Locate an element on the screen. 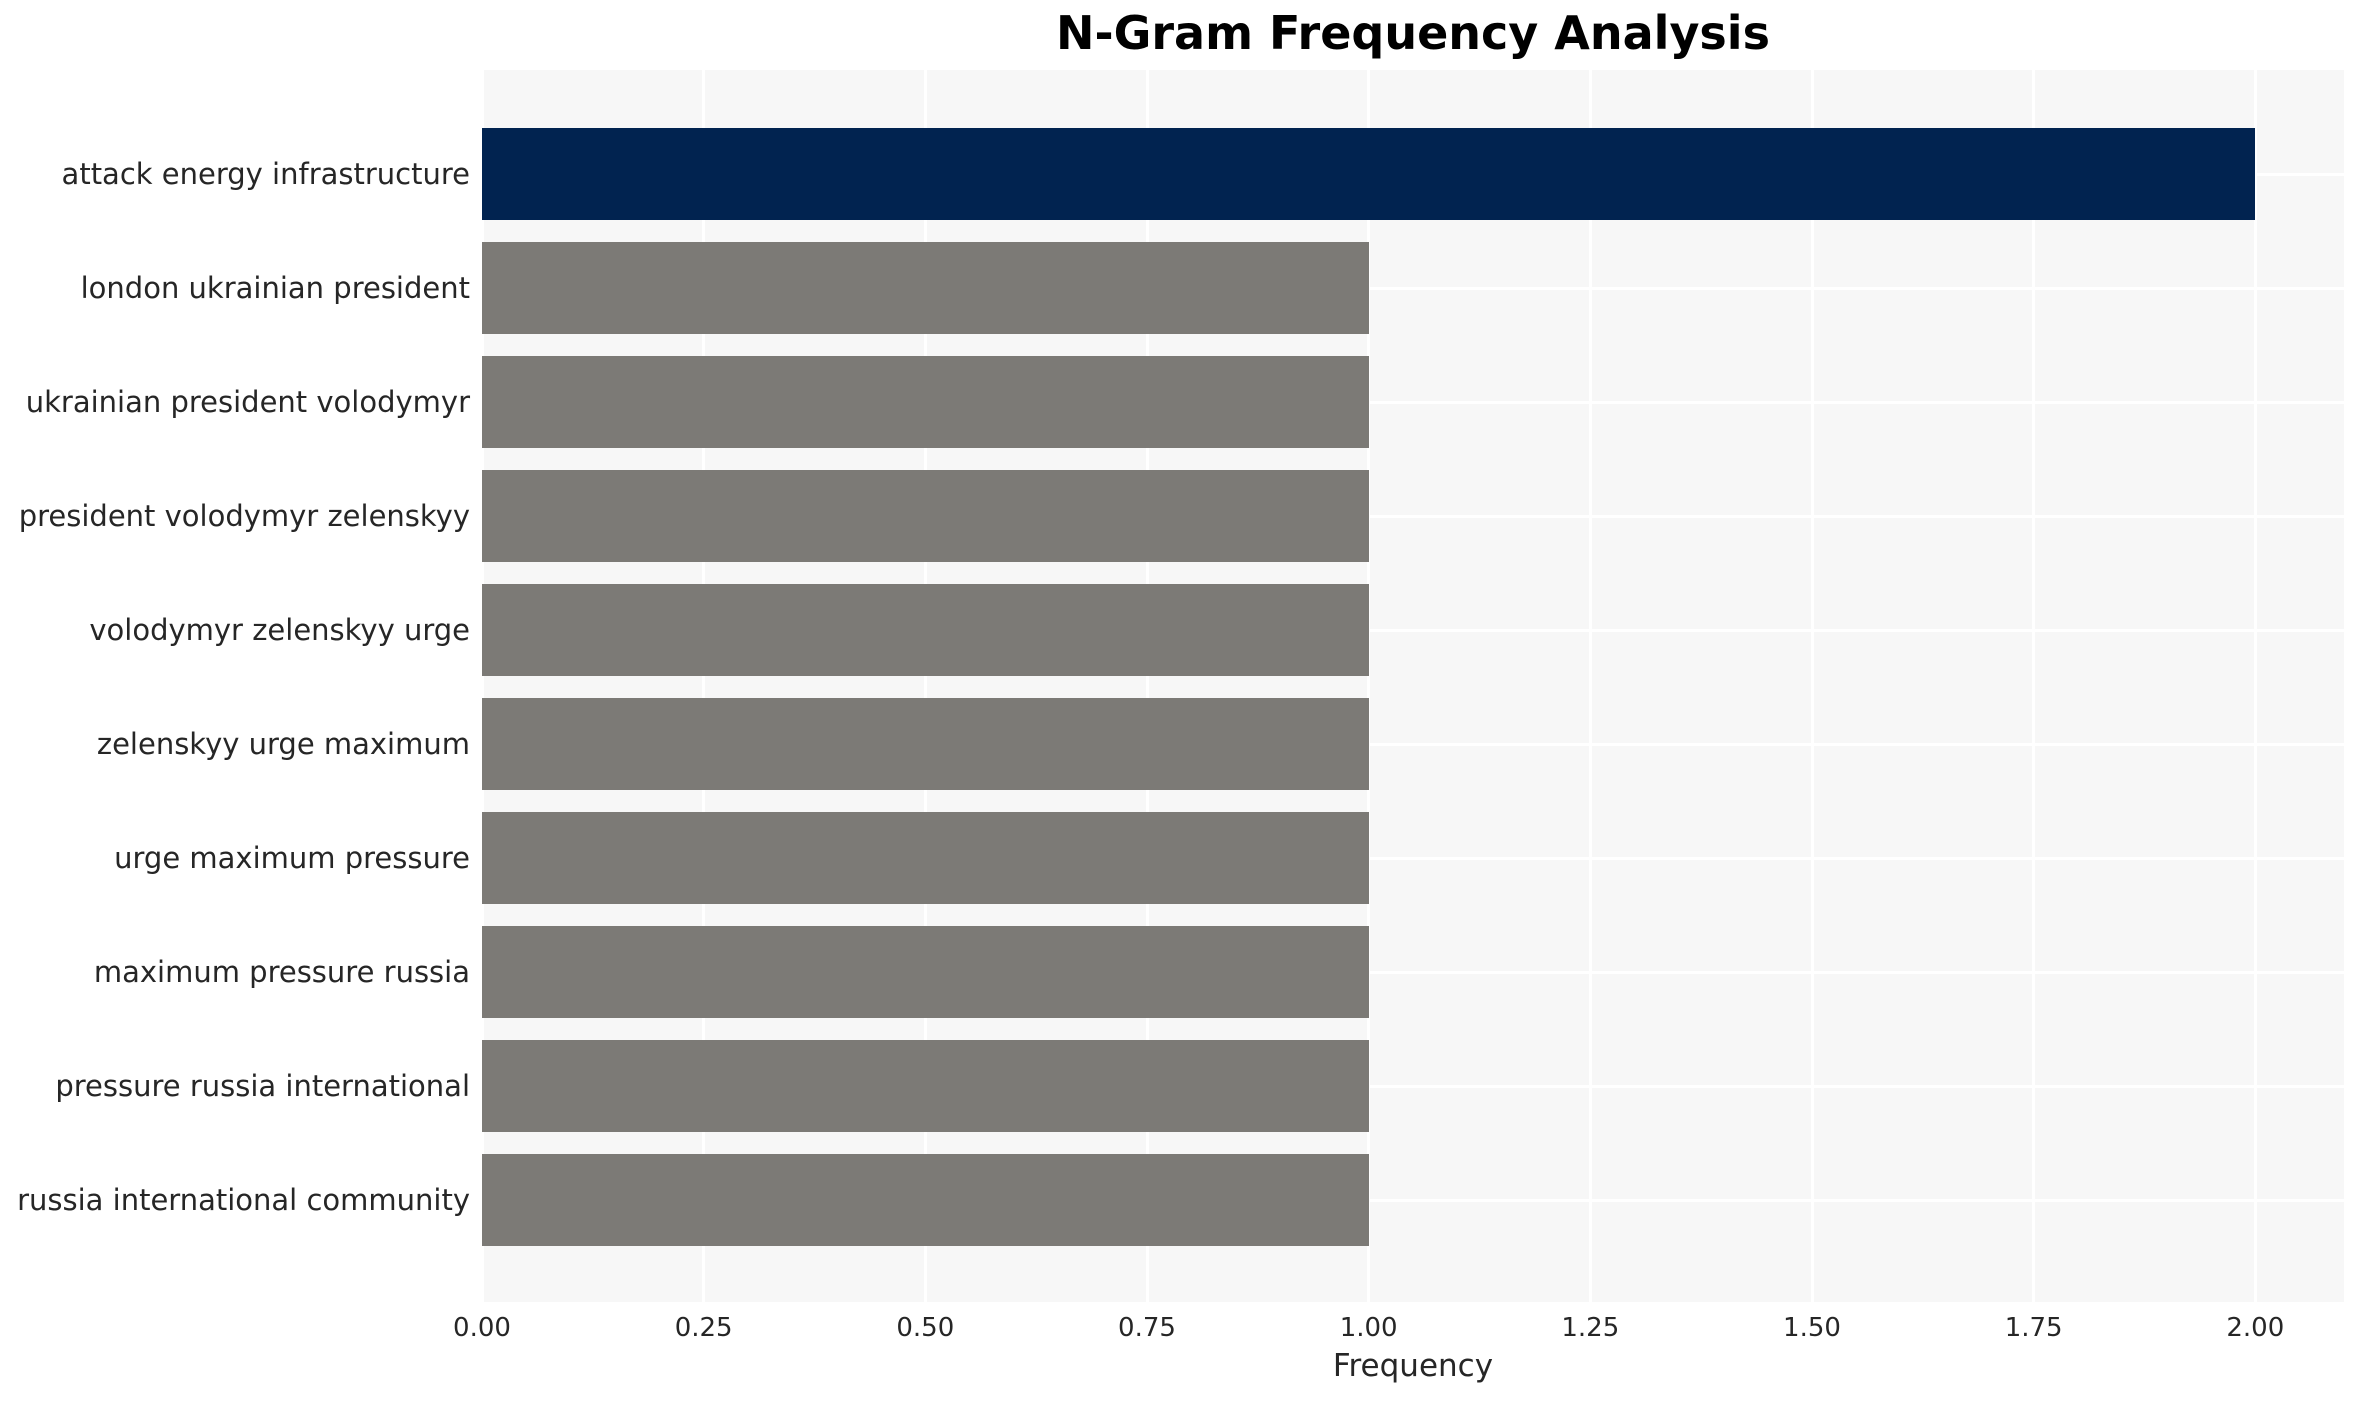 The height and width of the screenshot is (1402, 2364). bar-maximum-pressure-russia is located at coordinates (925, 972).